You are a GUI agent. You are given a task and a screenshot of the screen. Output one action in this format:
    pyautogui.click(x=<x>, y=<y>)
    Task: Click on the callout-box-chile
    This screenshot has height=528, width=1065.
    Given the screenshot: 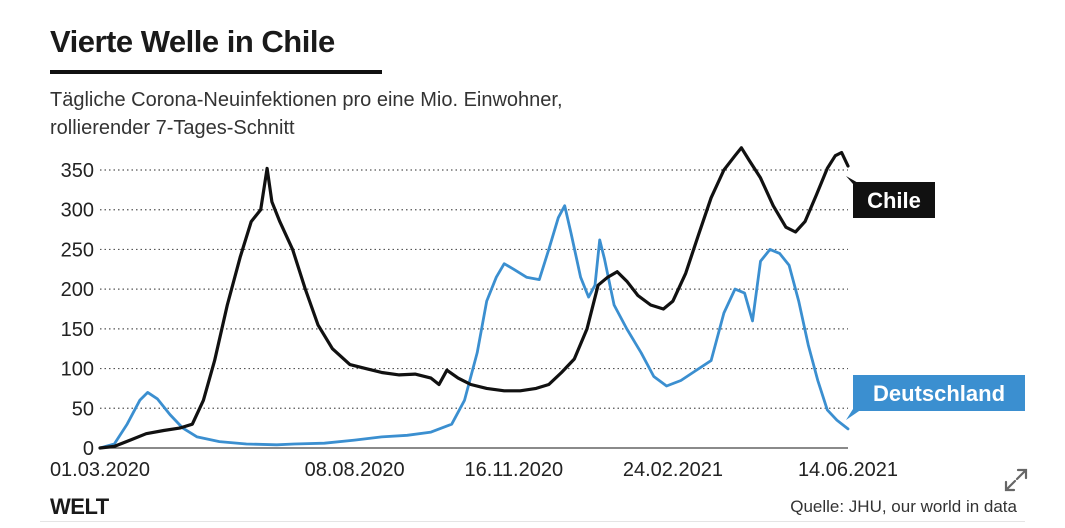 What is the action you would take?
    pyautogui.click(x=894, y=200)
    